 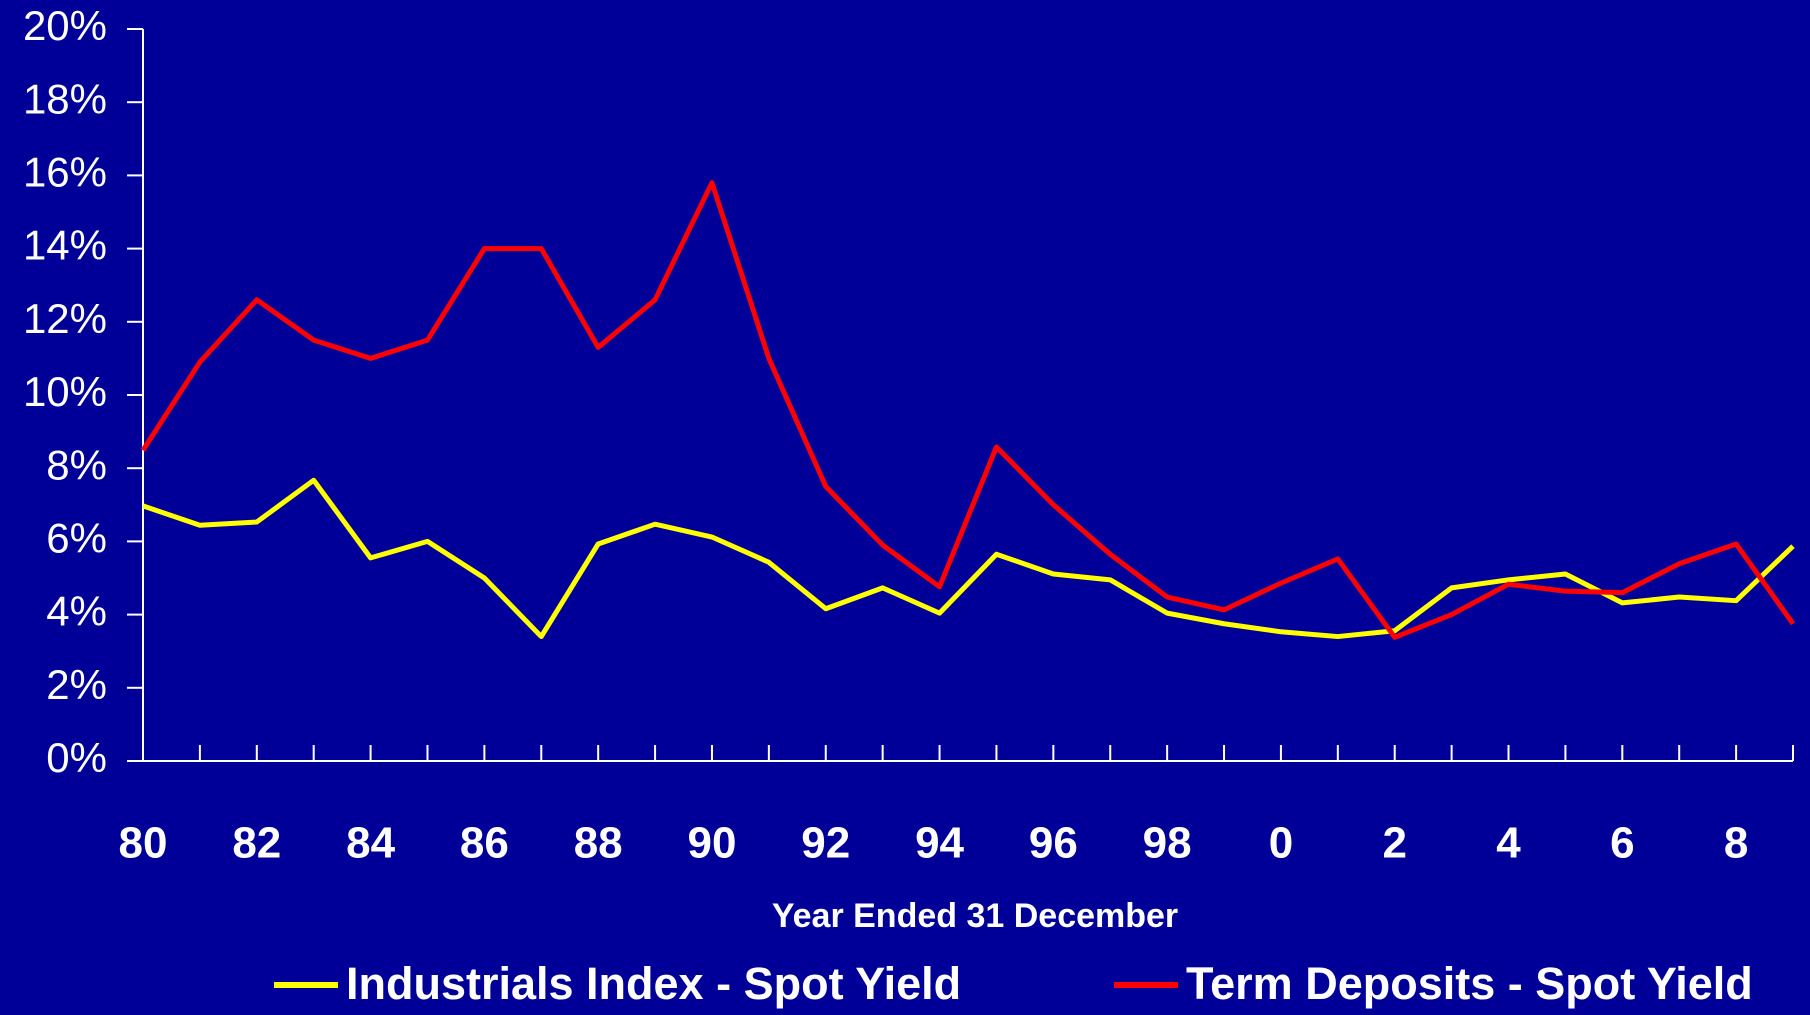 I want to click on data-line, so click(x=968, y=558).